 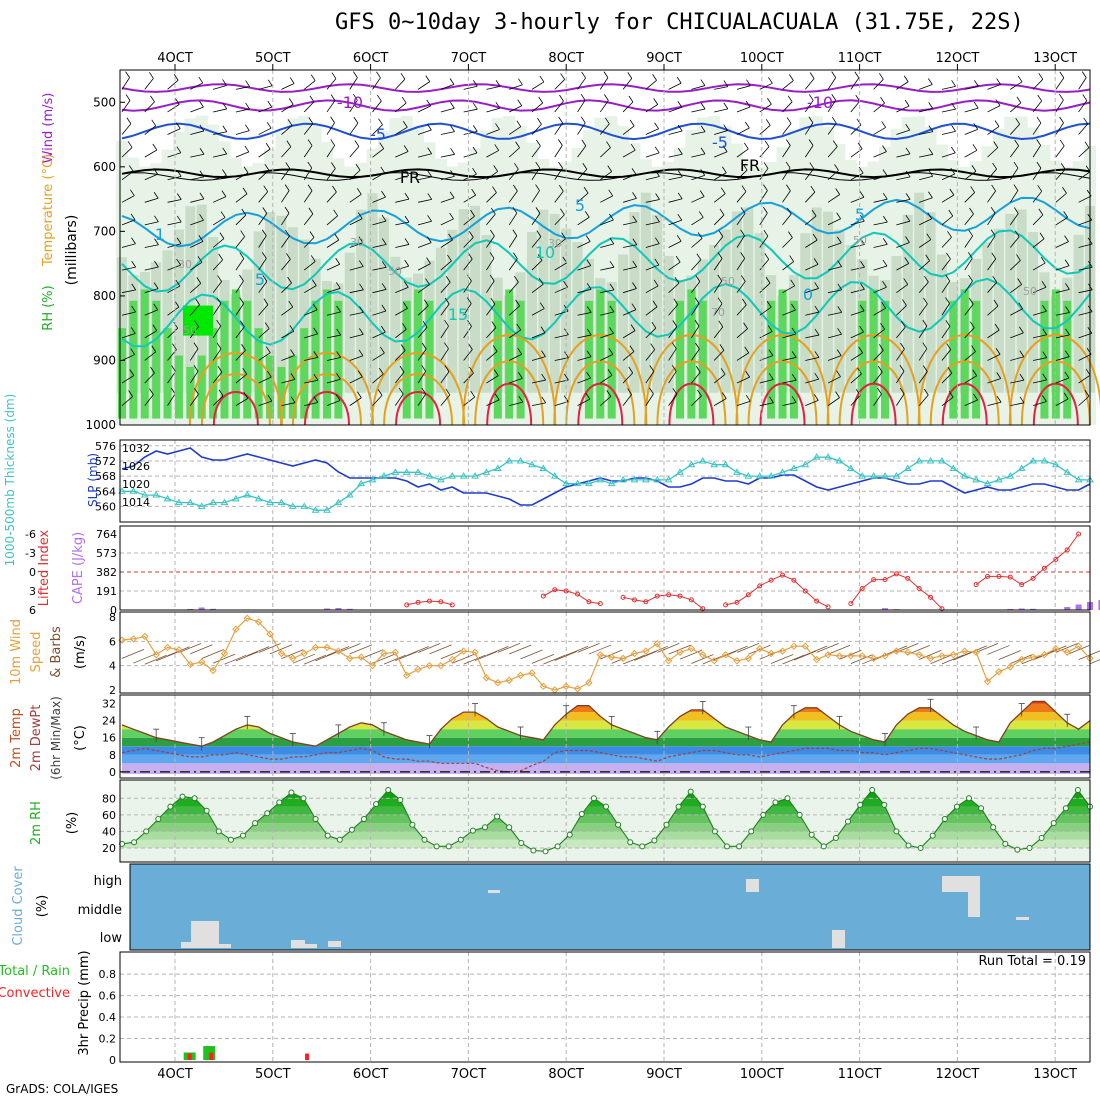 I want to click on rh-contour-label: 50, so click(x=1030, y=291).